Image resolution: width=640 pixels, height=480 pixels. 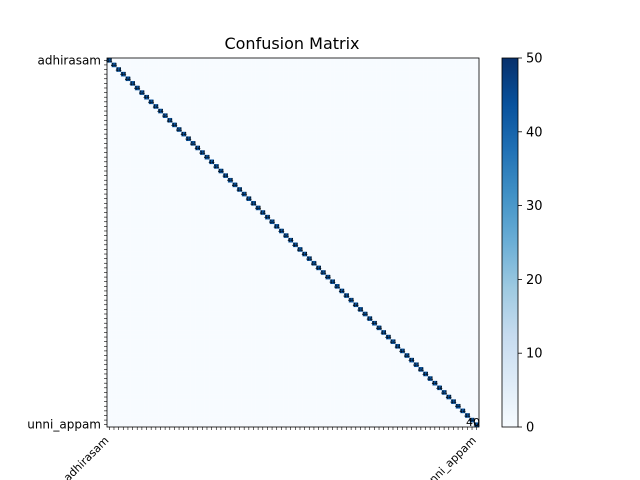 What do you see at coordinates (270, 457) in the screenshot?
I see `x-tick-labels: adhirasam unni_appam` at bounding box center [270, 457].